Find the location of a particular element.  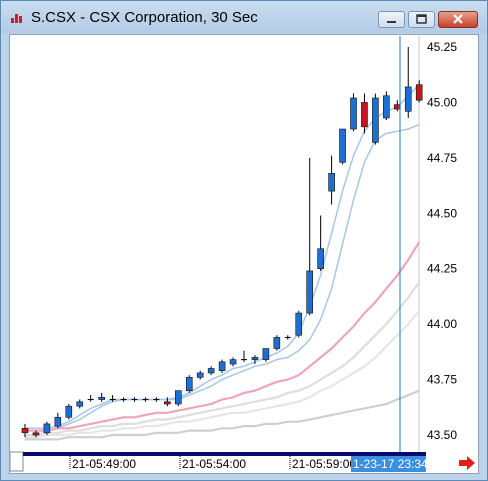

title-bar: S.CSX - CSX Corporation, 30 Sec is located at coordinates (244, 17).